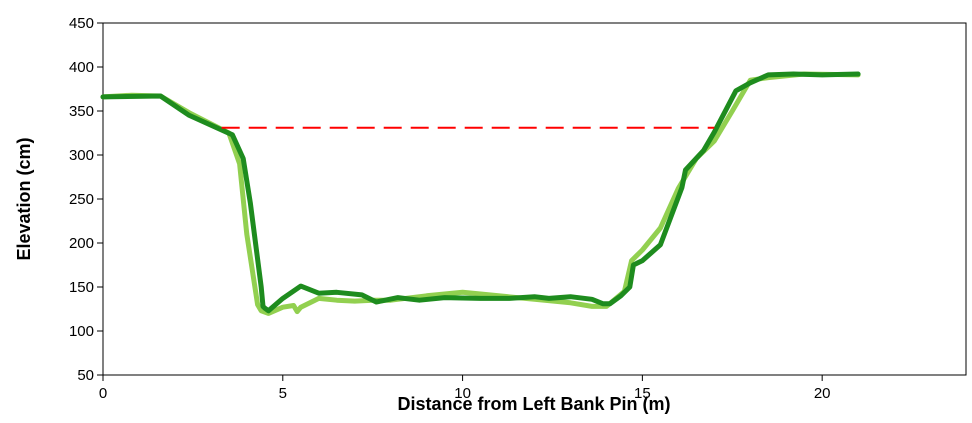 Image resolution: width=972 pixels, height=423 pixels. What do you see at coordinates (24, 198) in the screenshot?
I see `y-axis-title: Elevation (cm)` at bounding box center [24, 198].